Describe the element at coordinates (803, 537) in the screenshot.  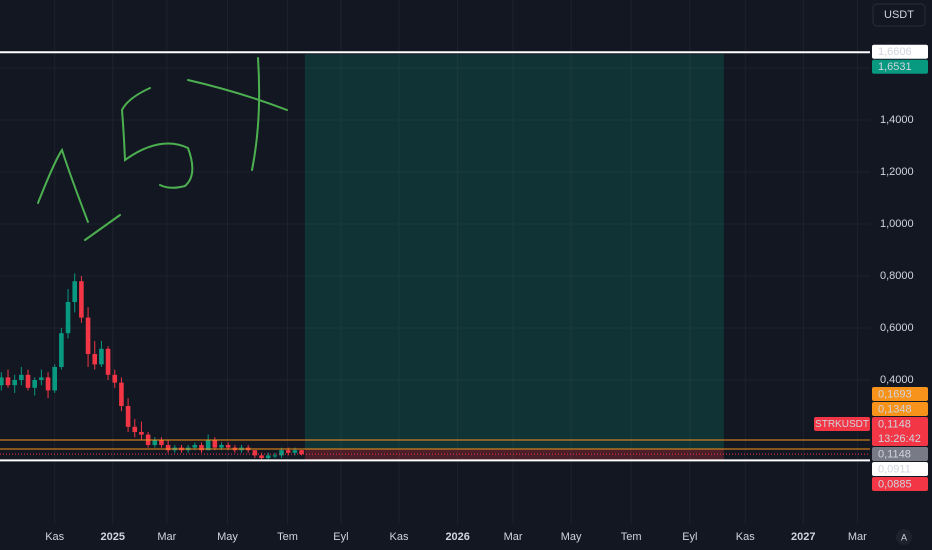
I see `x-tick-label: 2027` at that location.